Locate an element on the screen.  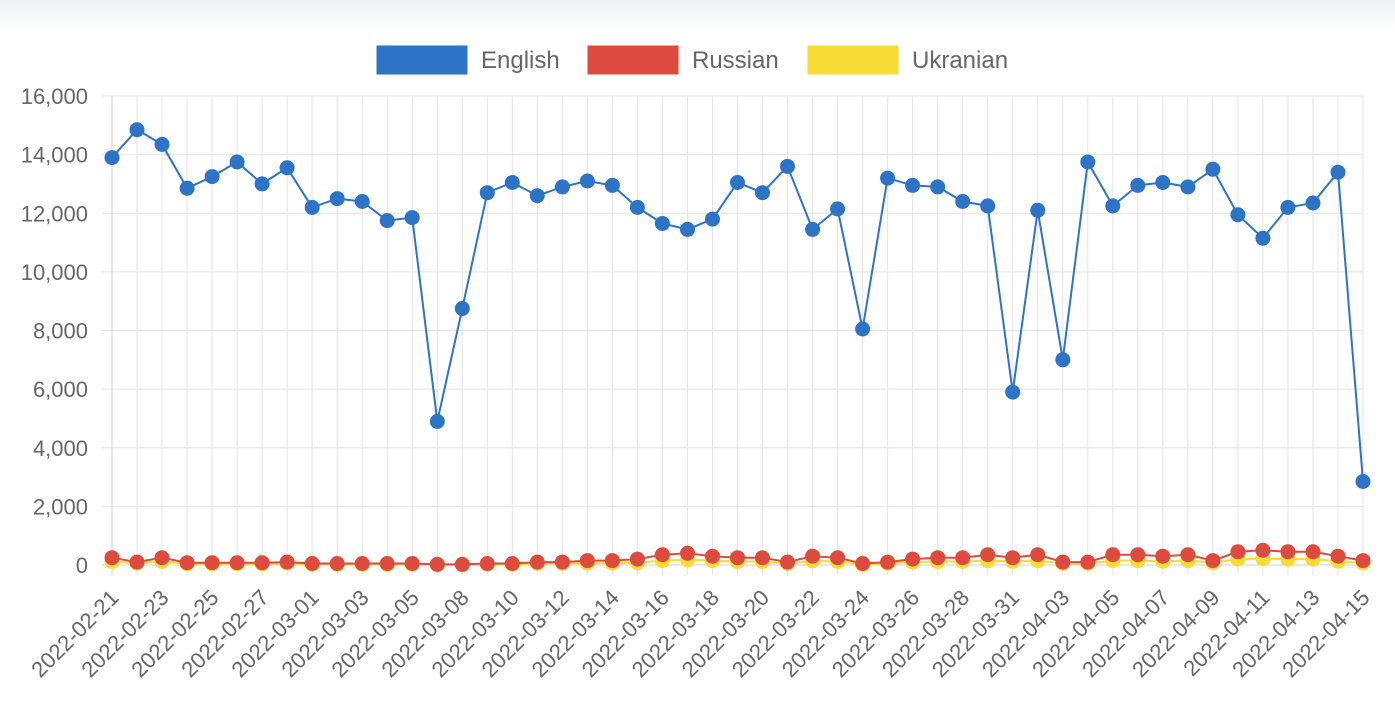
y-tick-label: 12,000 is located at coordinates (54, 213).